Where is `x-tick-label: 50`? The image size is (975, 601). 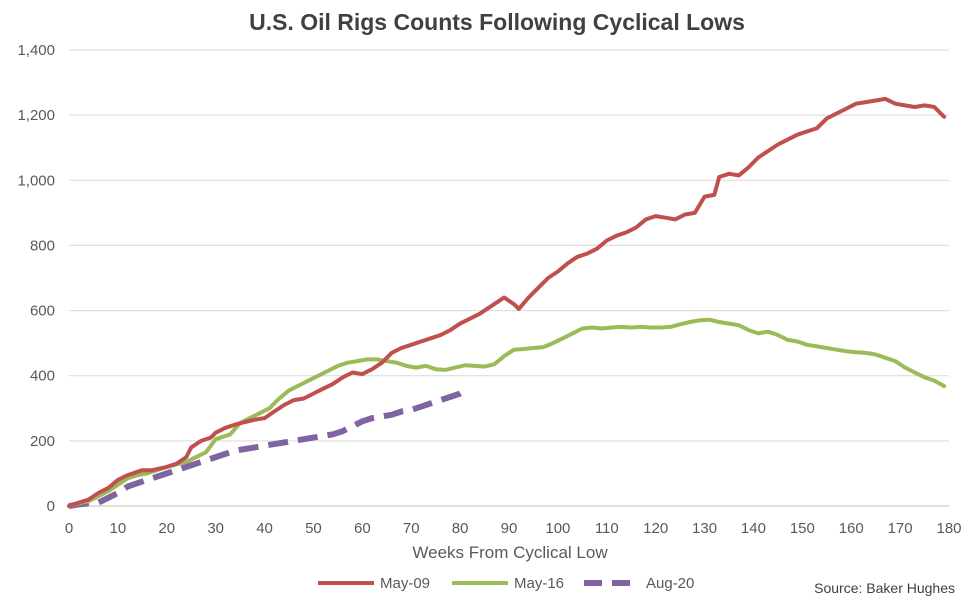 x-tick-label: 50 is located at coordinates (313, 528).